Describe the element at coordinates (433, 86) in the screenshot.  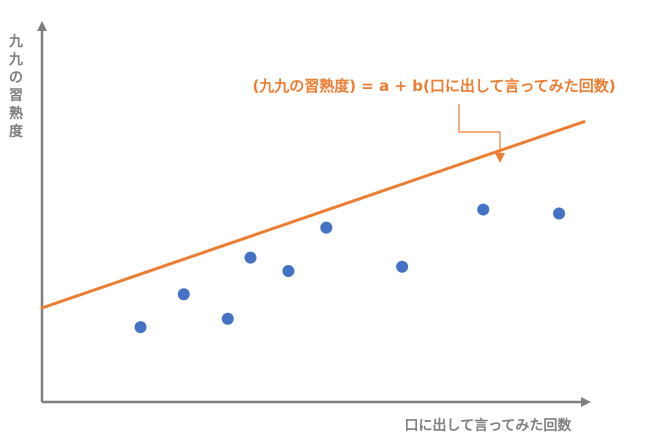
I see `trendline-equation: (九九の習熟度) = a + b(口に出して言ってみた回数)` at that location.